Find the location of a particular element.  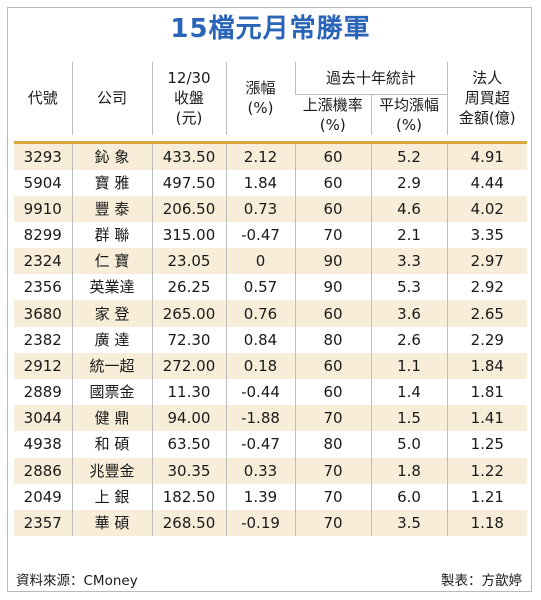

cell-inst: 1.81 is located at coordinates (487, 392).